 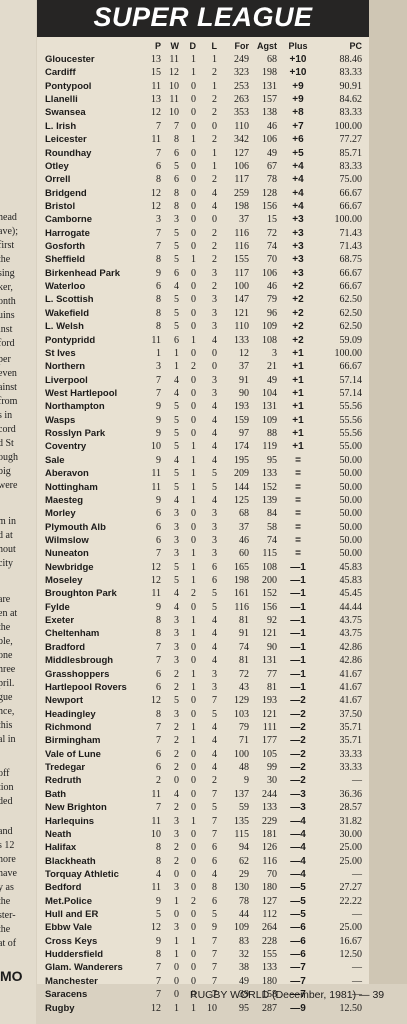 What do you see at coordinates (206, 422) in the screenshot?
I see `table-row: Wasps 9 5 0 4 159 109 +1 55.56` at bounding box center [206, 422].